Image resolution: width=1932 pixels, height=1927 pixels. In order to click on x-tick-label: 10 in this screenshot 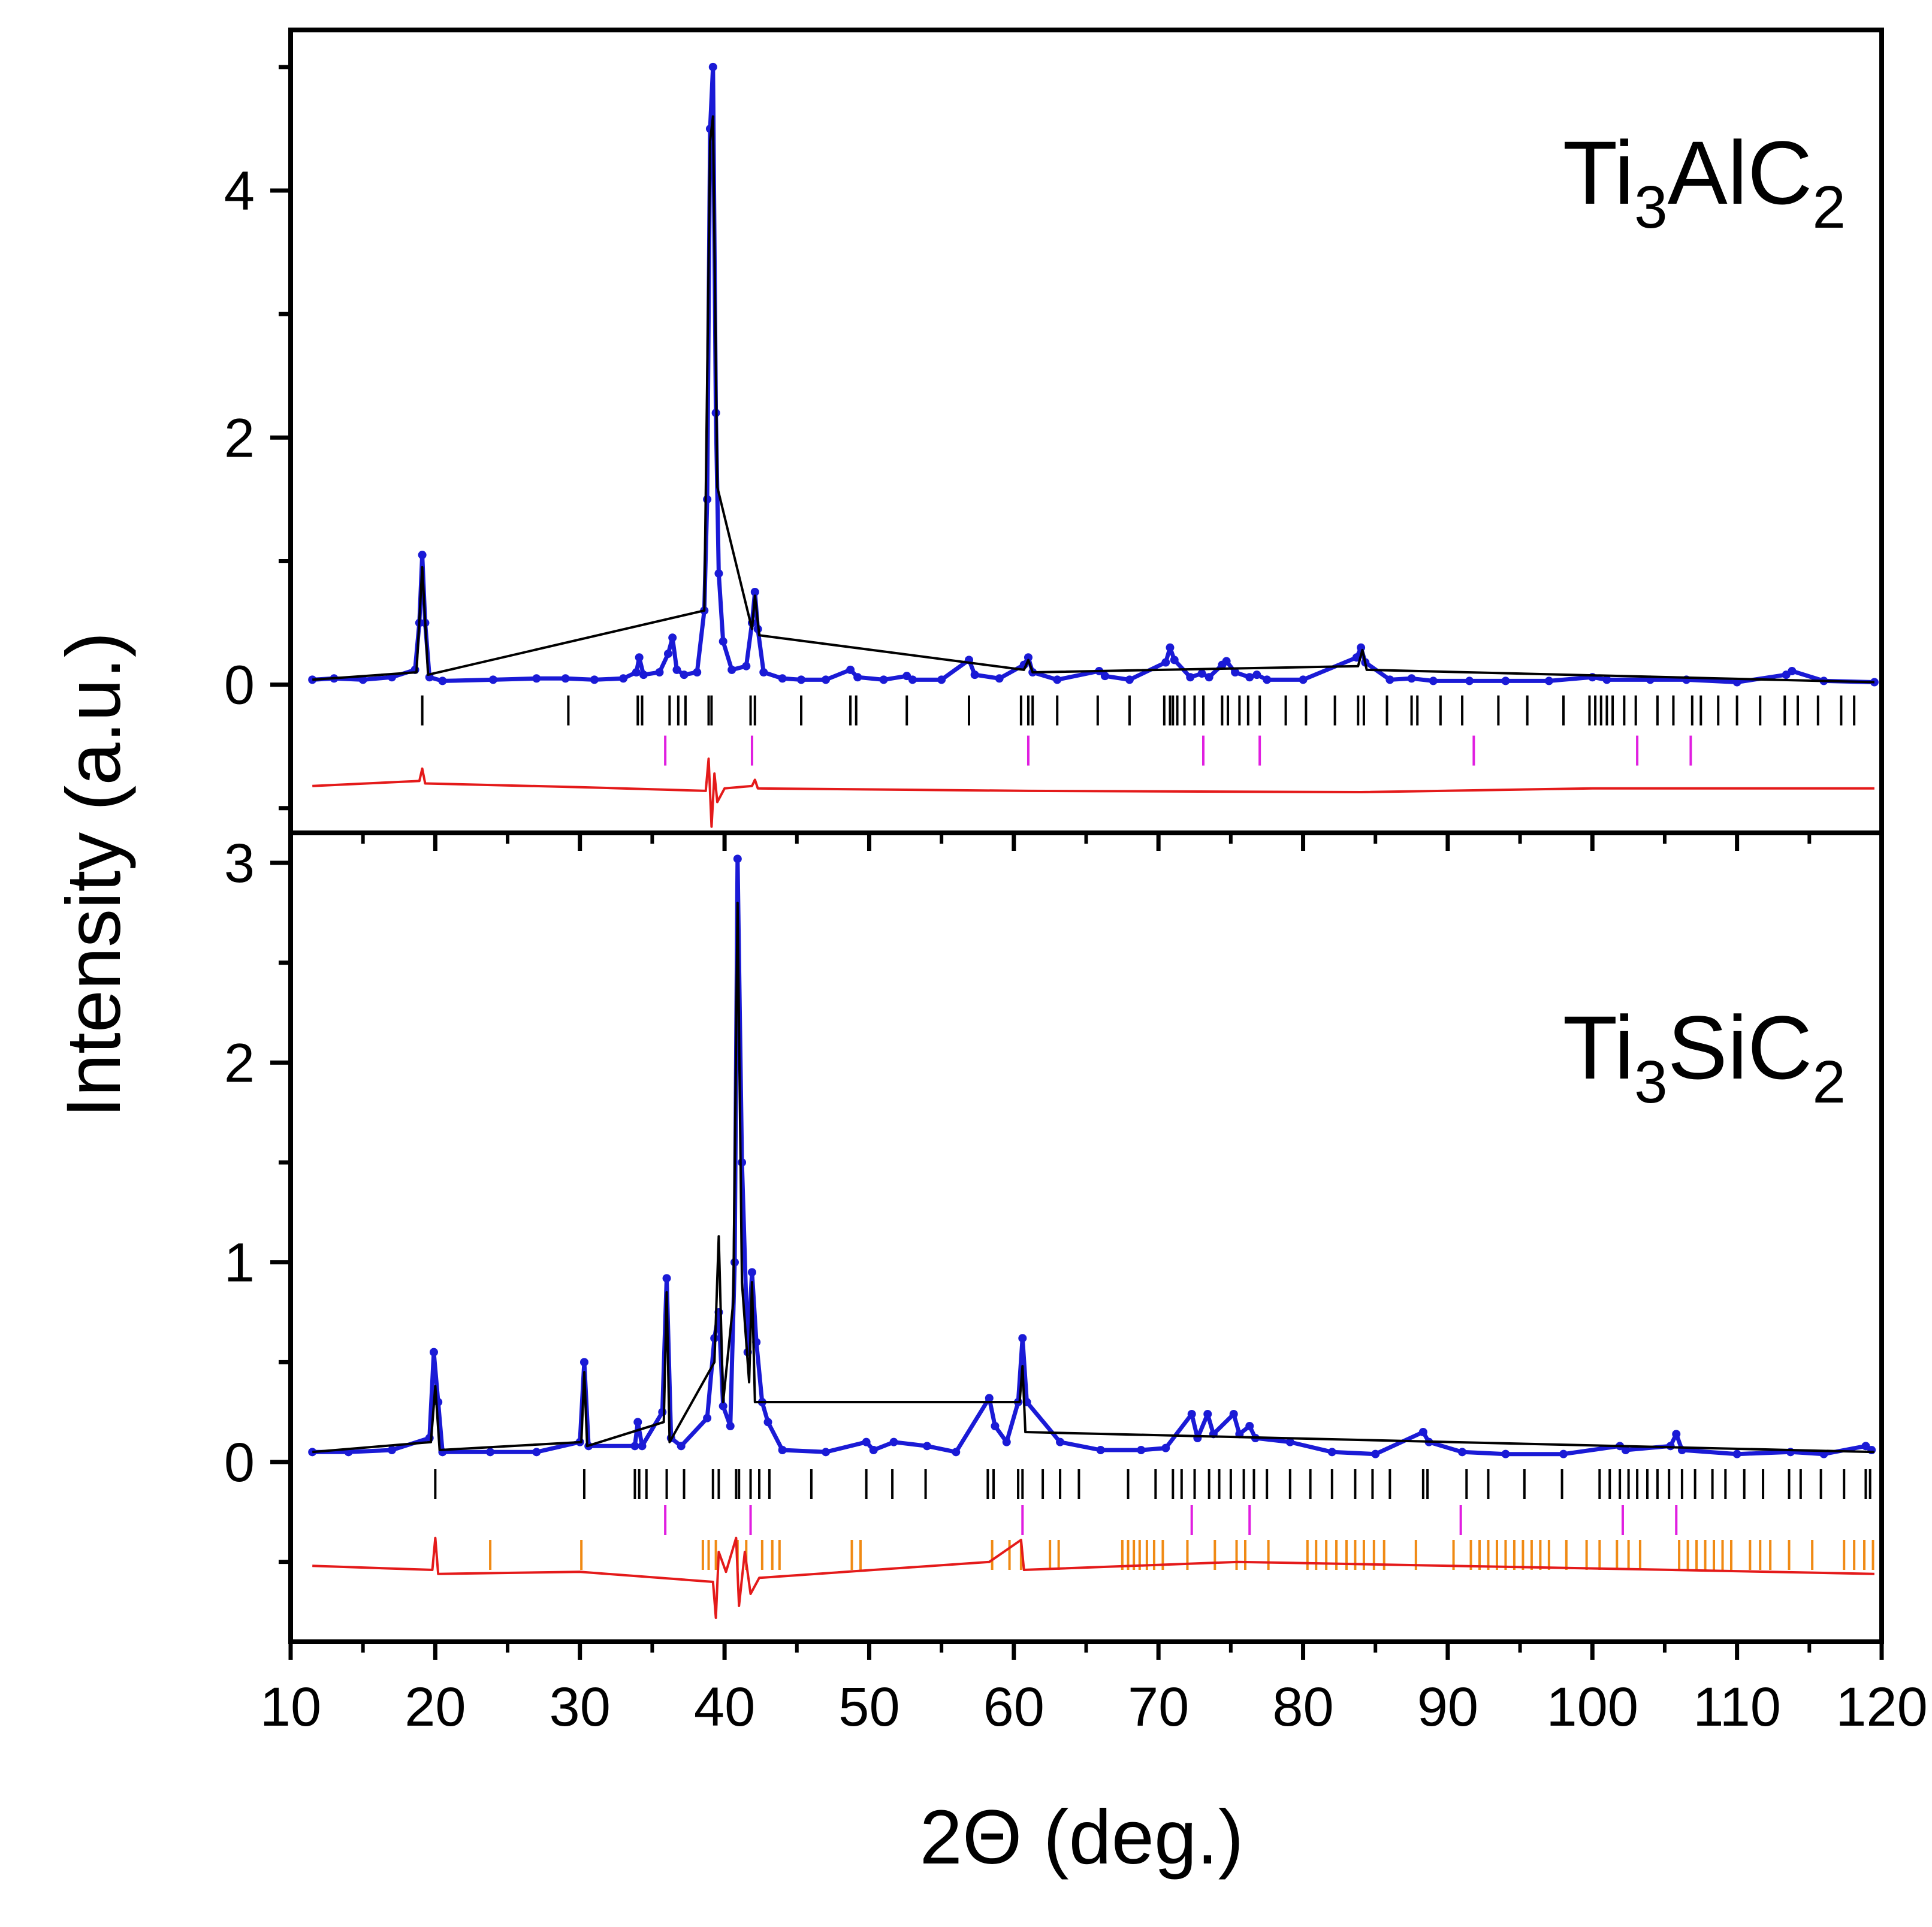, I will do `click(290, 1707)`.